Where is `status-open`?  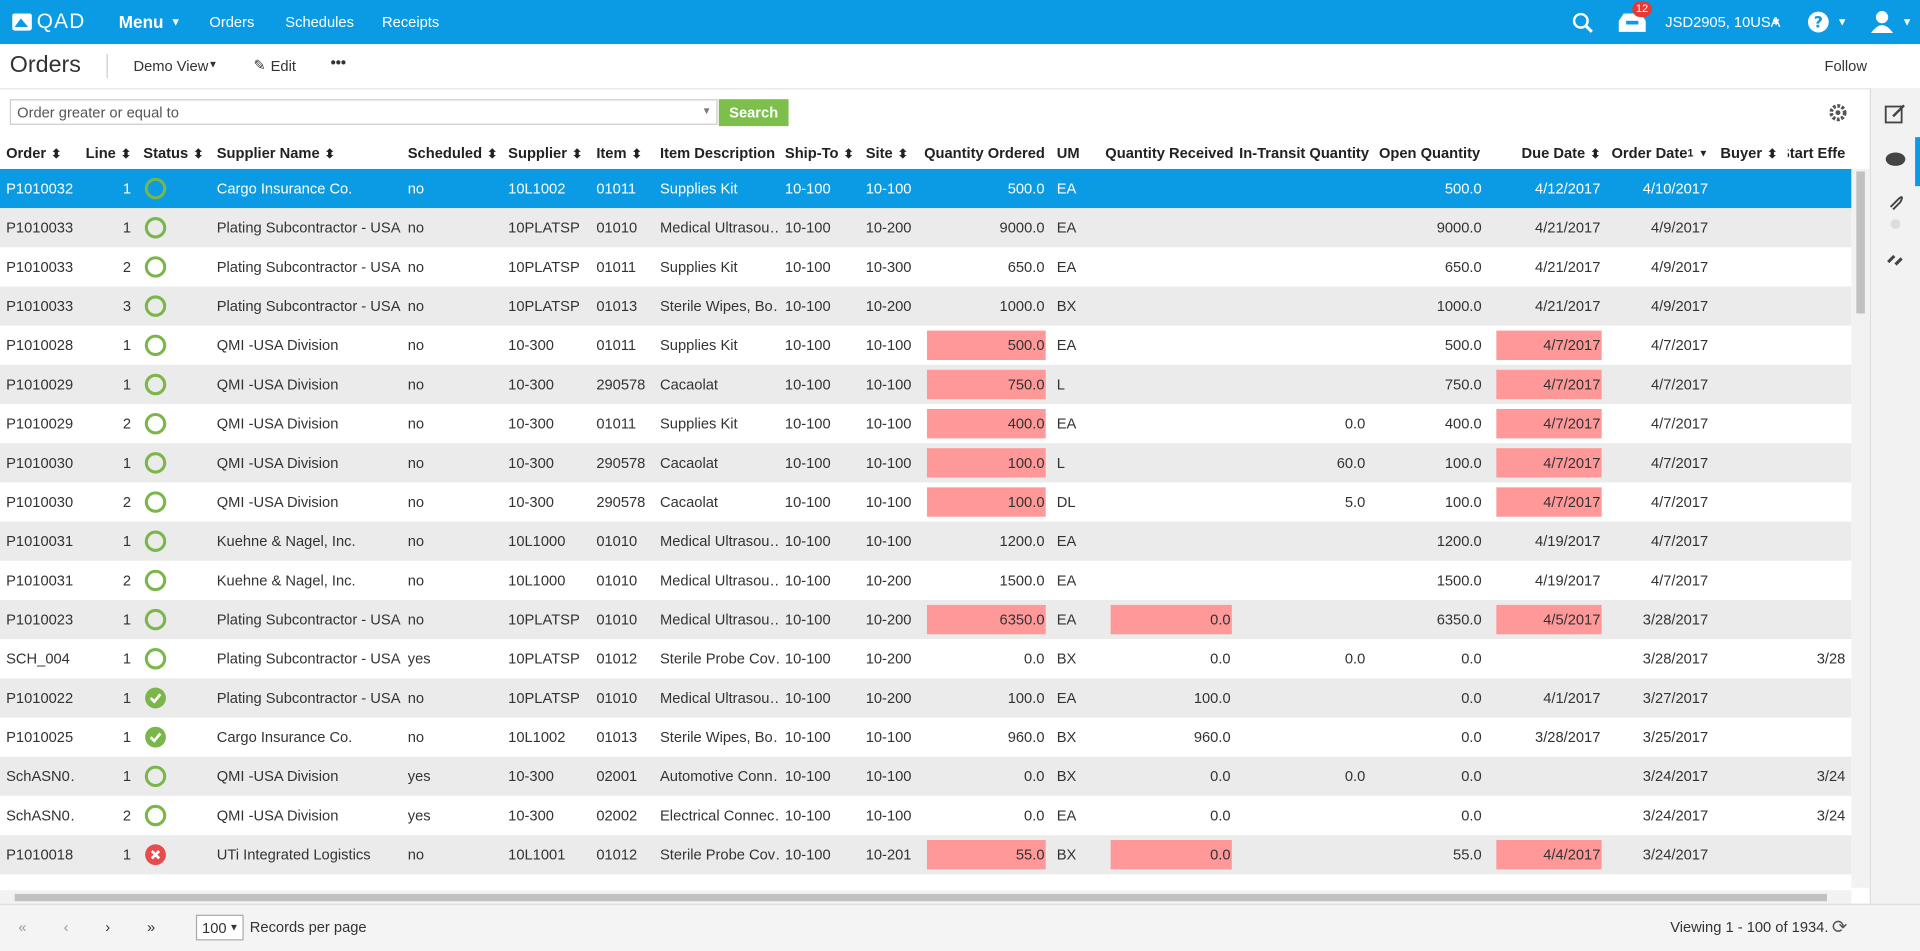 status-open is located at coordinates (155, 423).